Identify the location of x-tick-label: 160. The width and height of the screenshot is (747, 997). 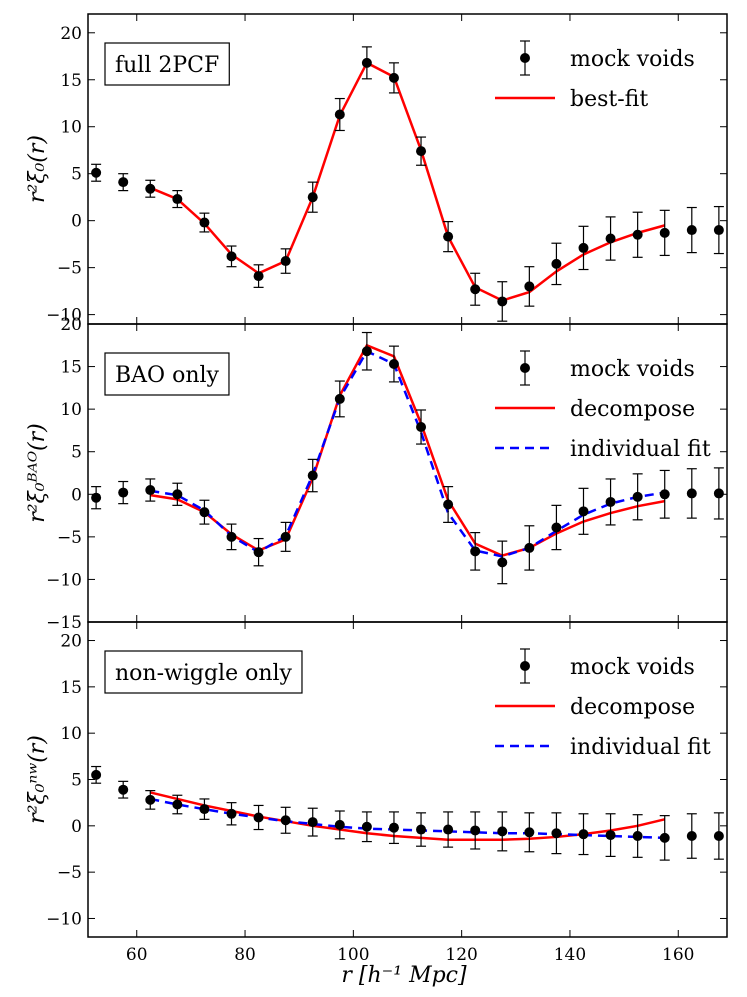
(678, 955).